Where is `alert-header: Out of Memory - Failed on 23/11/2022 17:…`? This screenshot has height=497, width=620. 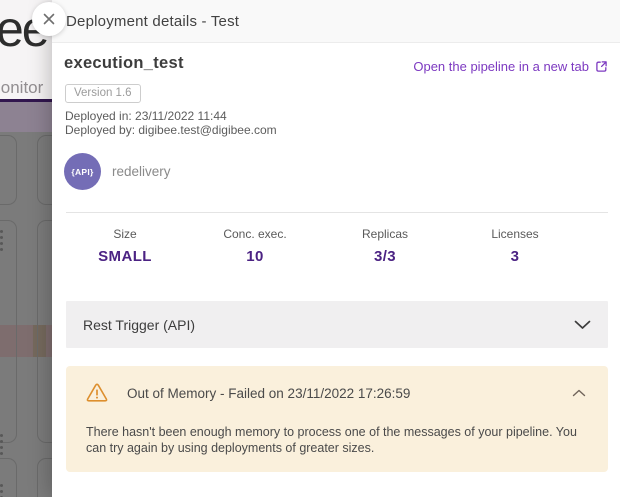 alert-header: Out of Memory - Failed on 23/11/2022 17:… is located at coordinates (337, 393).